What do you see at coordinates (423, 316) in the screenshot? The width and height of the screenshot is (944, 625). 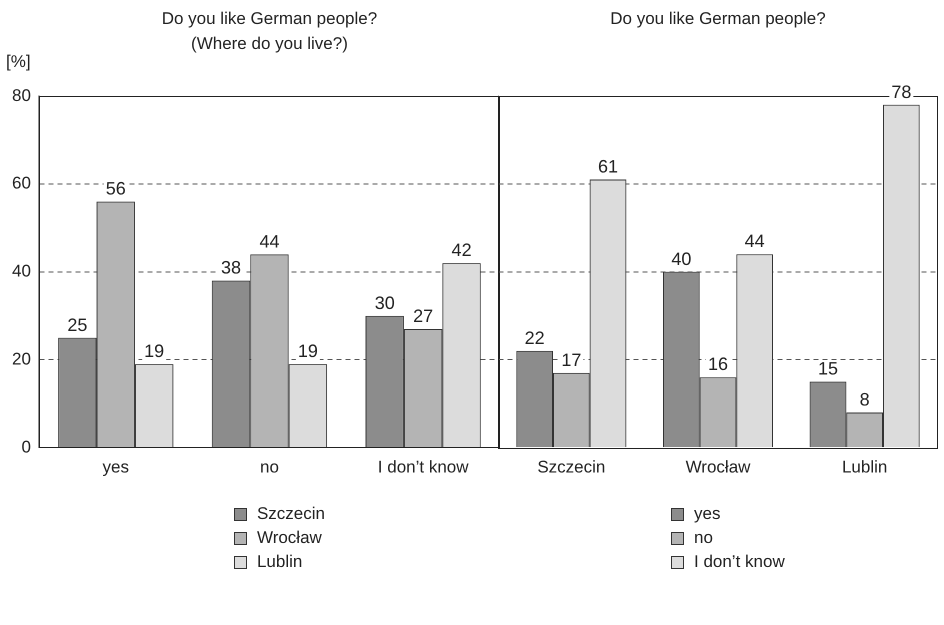 I see `data-label: 27` at bounding box center [423, 316].